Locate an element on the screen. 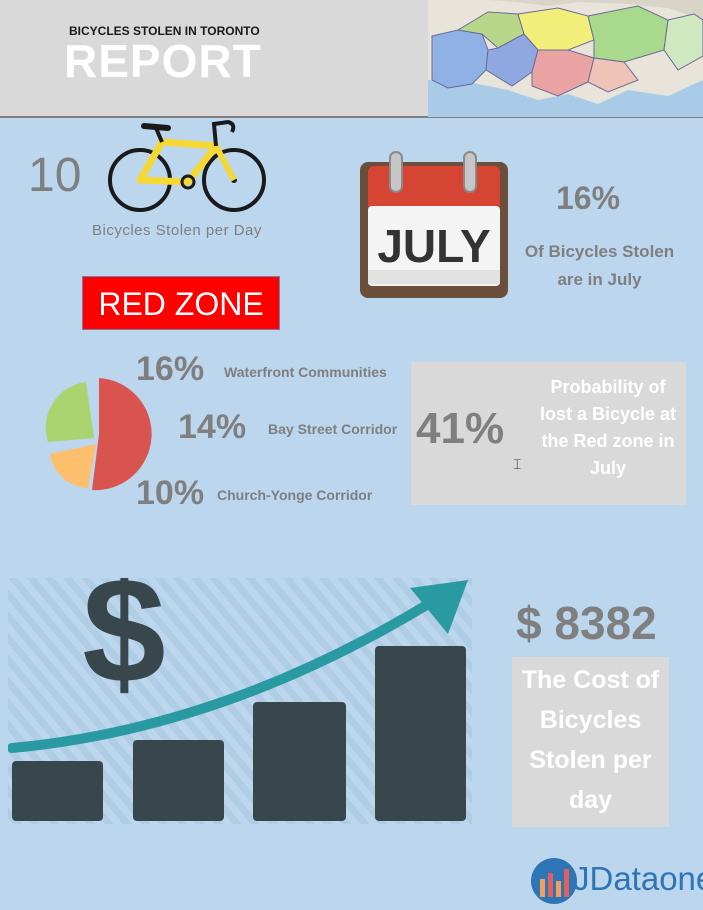  jdataone-logo-text: JDataone is located at coordinates (638, 878).